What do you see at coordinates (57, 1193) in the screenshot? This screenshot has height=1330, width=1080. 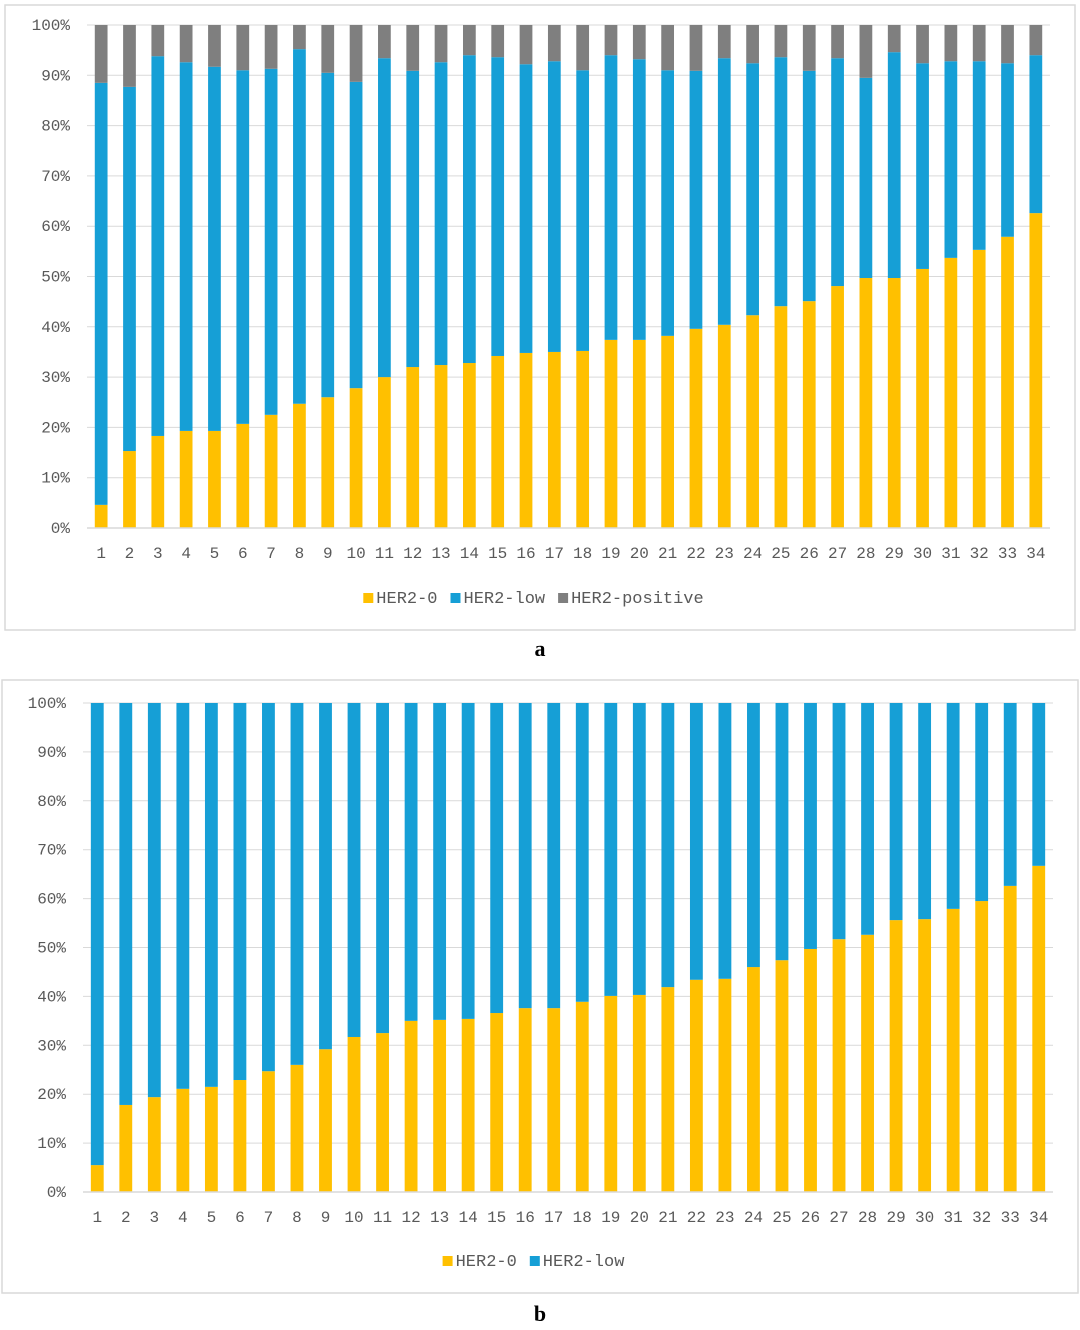 I see `y-tick-label: 0%` at bounding box center [57, 1193].